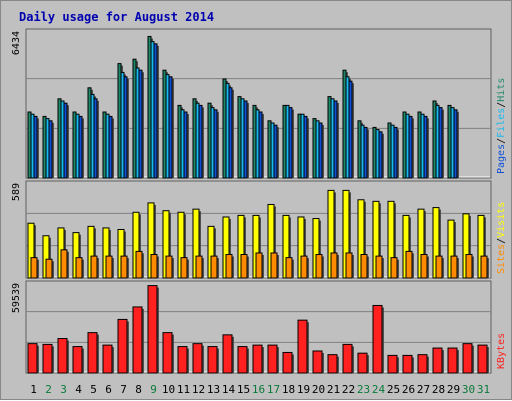  I want to click on x-tick-label-8: 8, so click(138, 389).